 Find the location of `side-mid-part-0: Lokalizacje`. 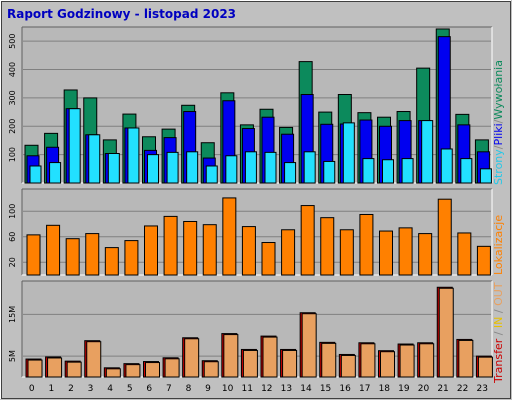

side-mid-part-0: Lokalizacje is located at coordinates (498, 245).